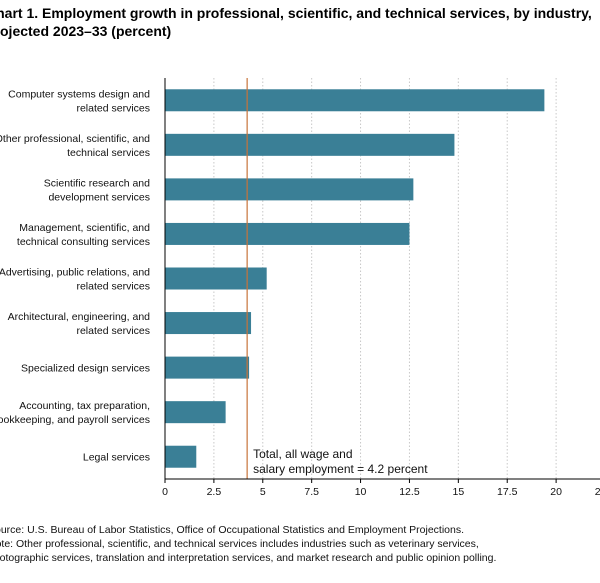 The image size is (600, 583). What do you see at coordinates (75, 139) in the screenshot?
I see `category-label: Other professional, scientific, and` at bounding box center [75, 139].